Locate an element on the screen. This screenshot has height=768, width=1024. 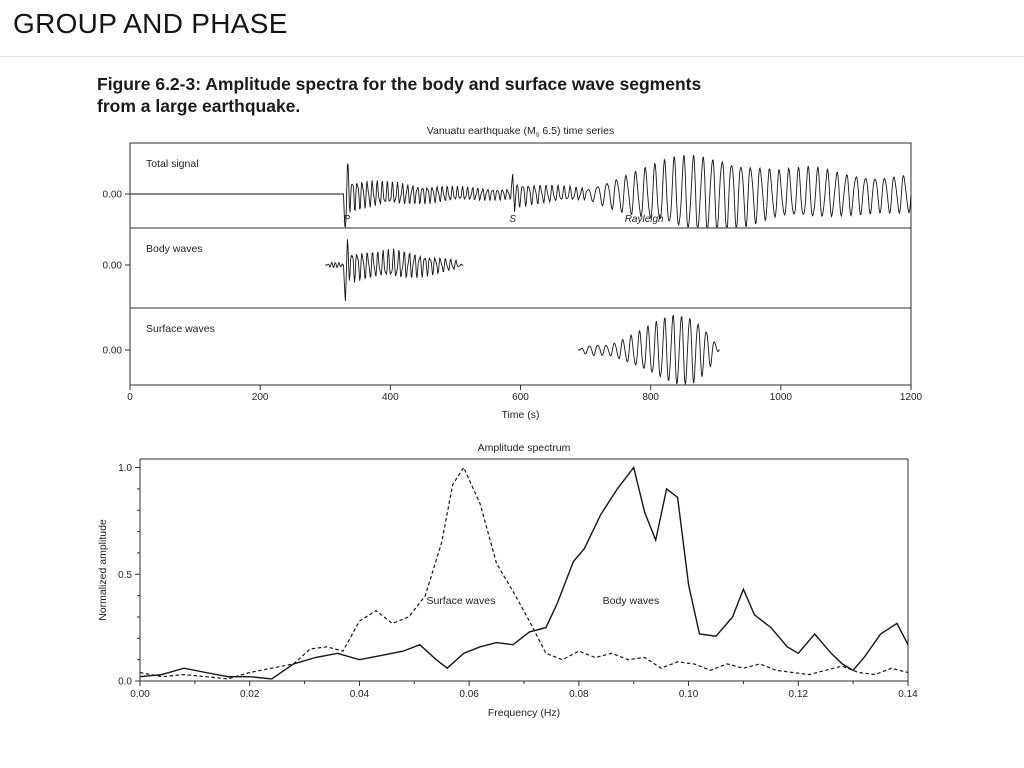
waveform-total-signal is located at coordinates (521, 191).